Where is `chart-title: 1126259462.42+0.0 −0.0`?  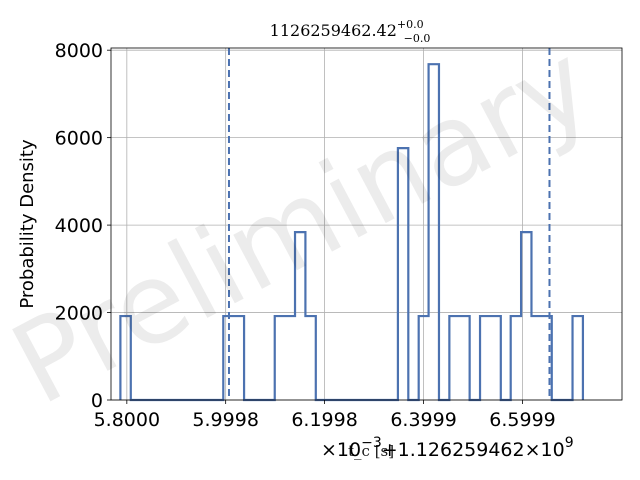 chart-title: 1126259462.42+0.0 −0.0 is located at coordinates (350, 31).